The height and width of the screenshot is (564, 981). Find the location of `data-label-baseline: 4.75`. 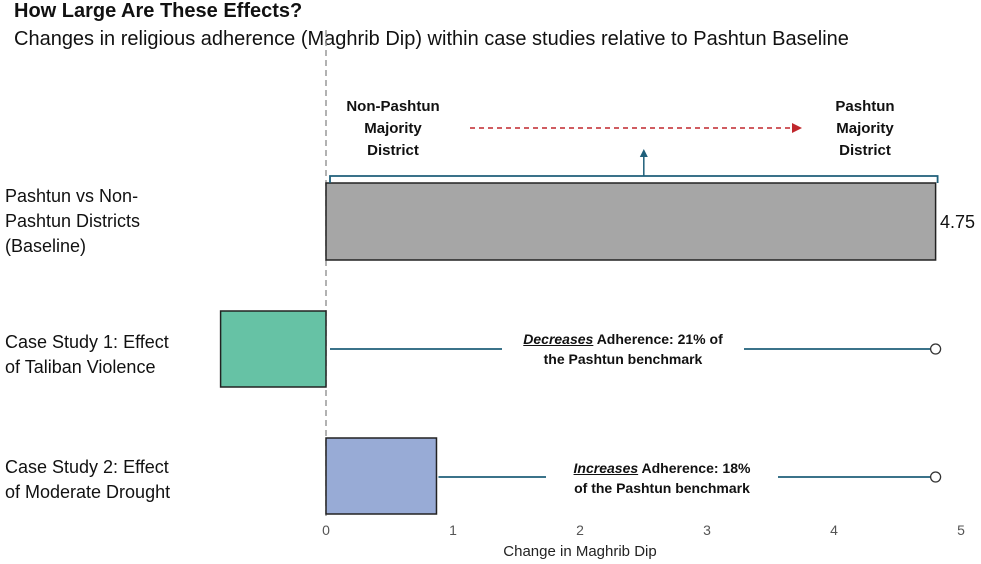

data-label-baseline: 4.75 is located at coordinates (958, 222).